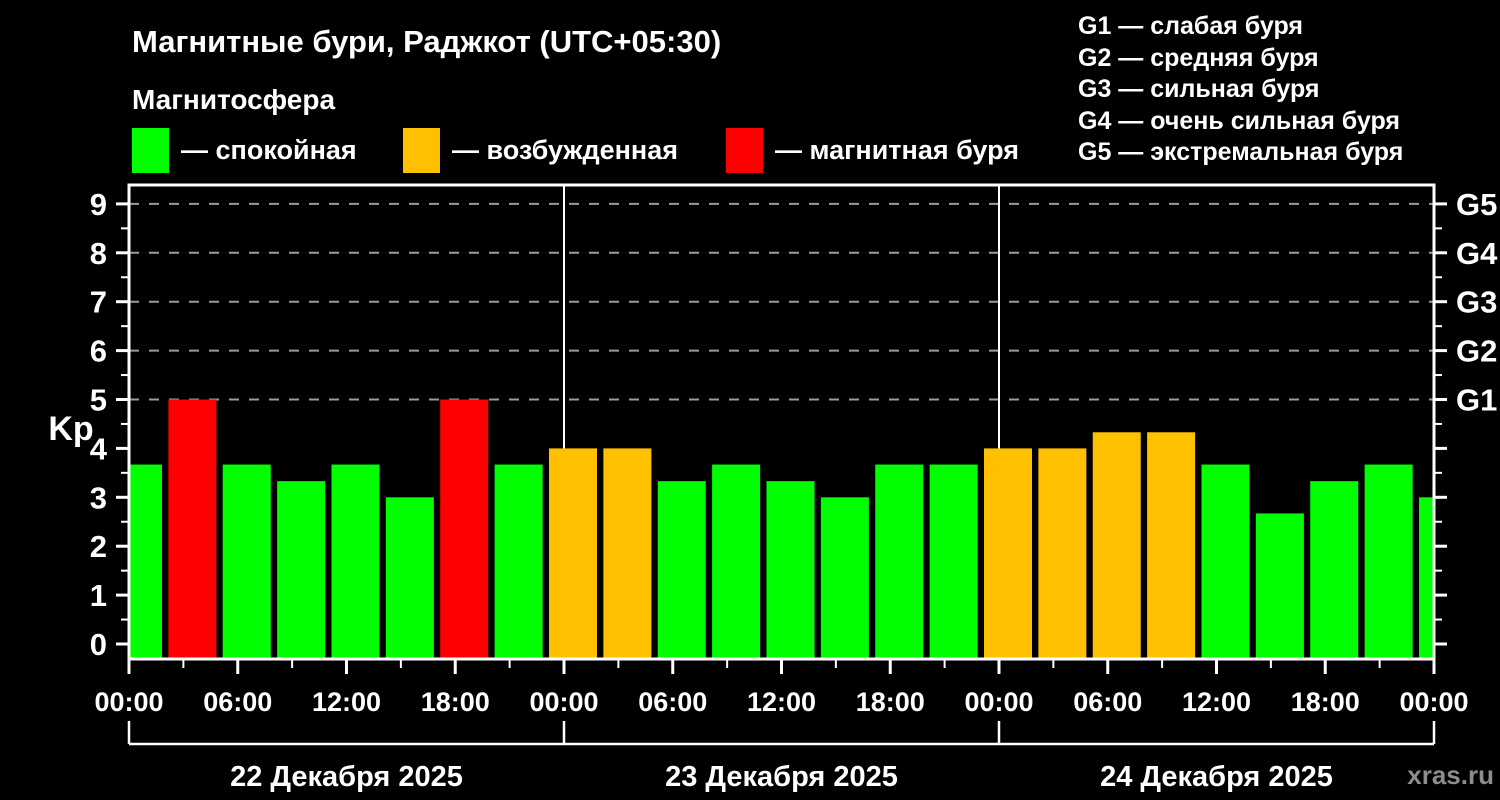 Image resolution: width=1500 pixels, height=800 pixels. What do you see at coordinates (346, 777) in the screenshot?
I see `date-label: 22 Декабря 2025` at bounding box center [346, 777].